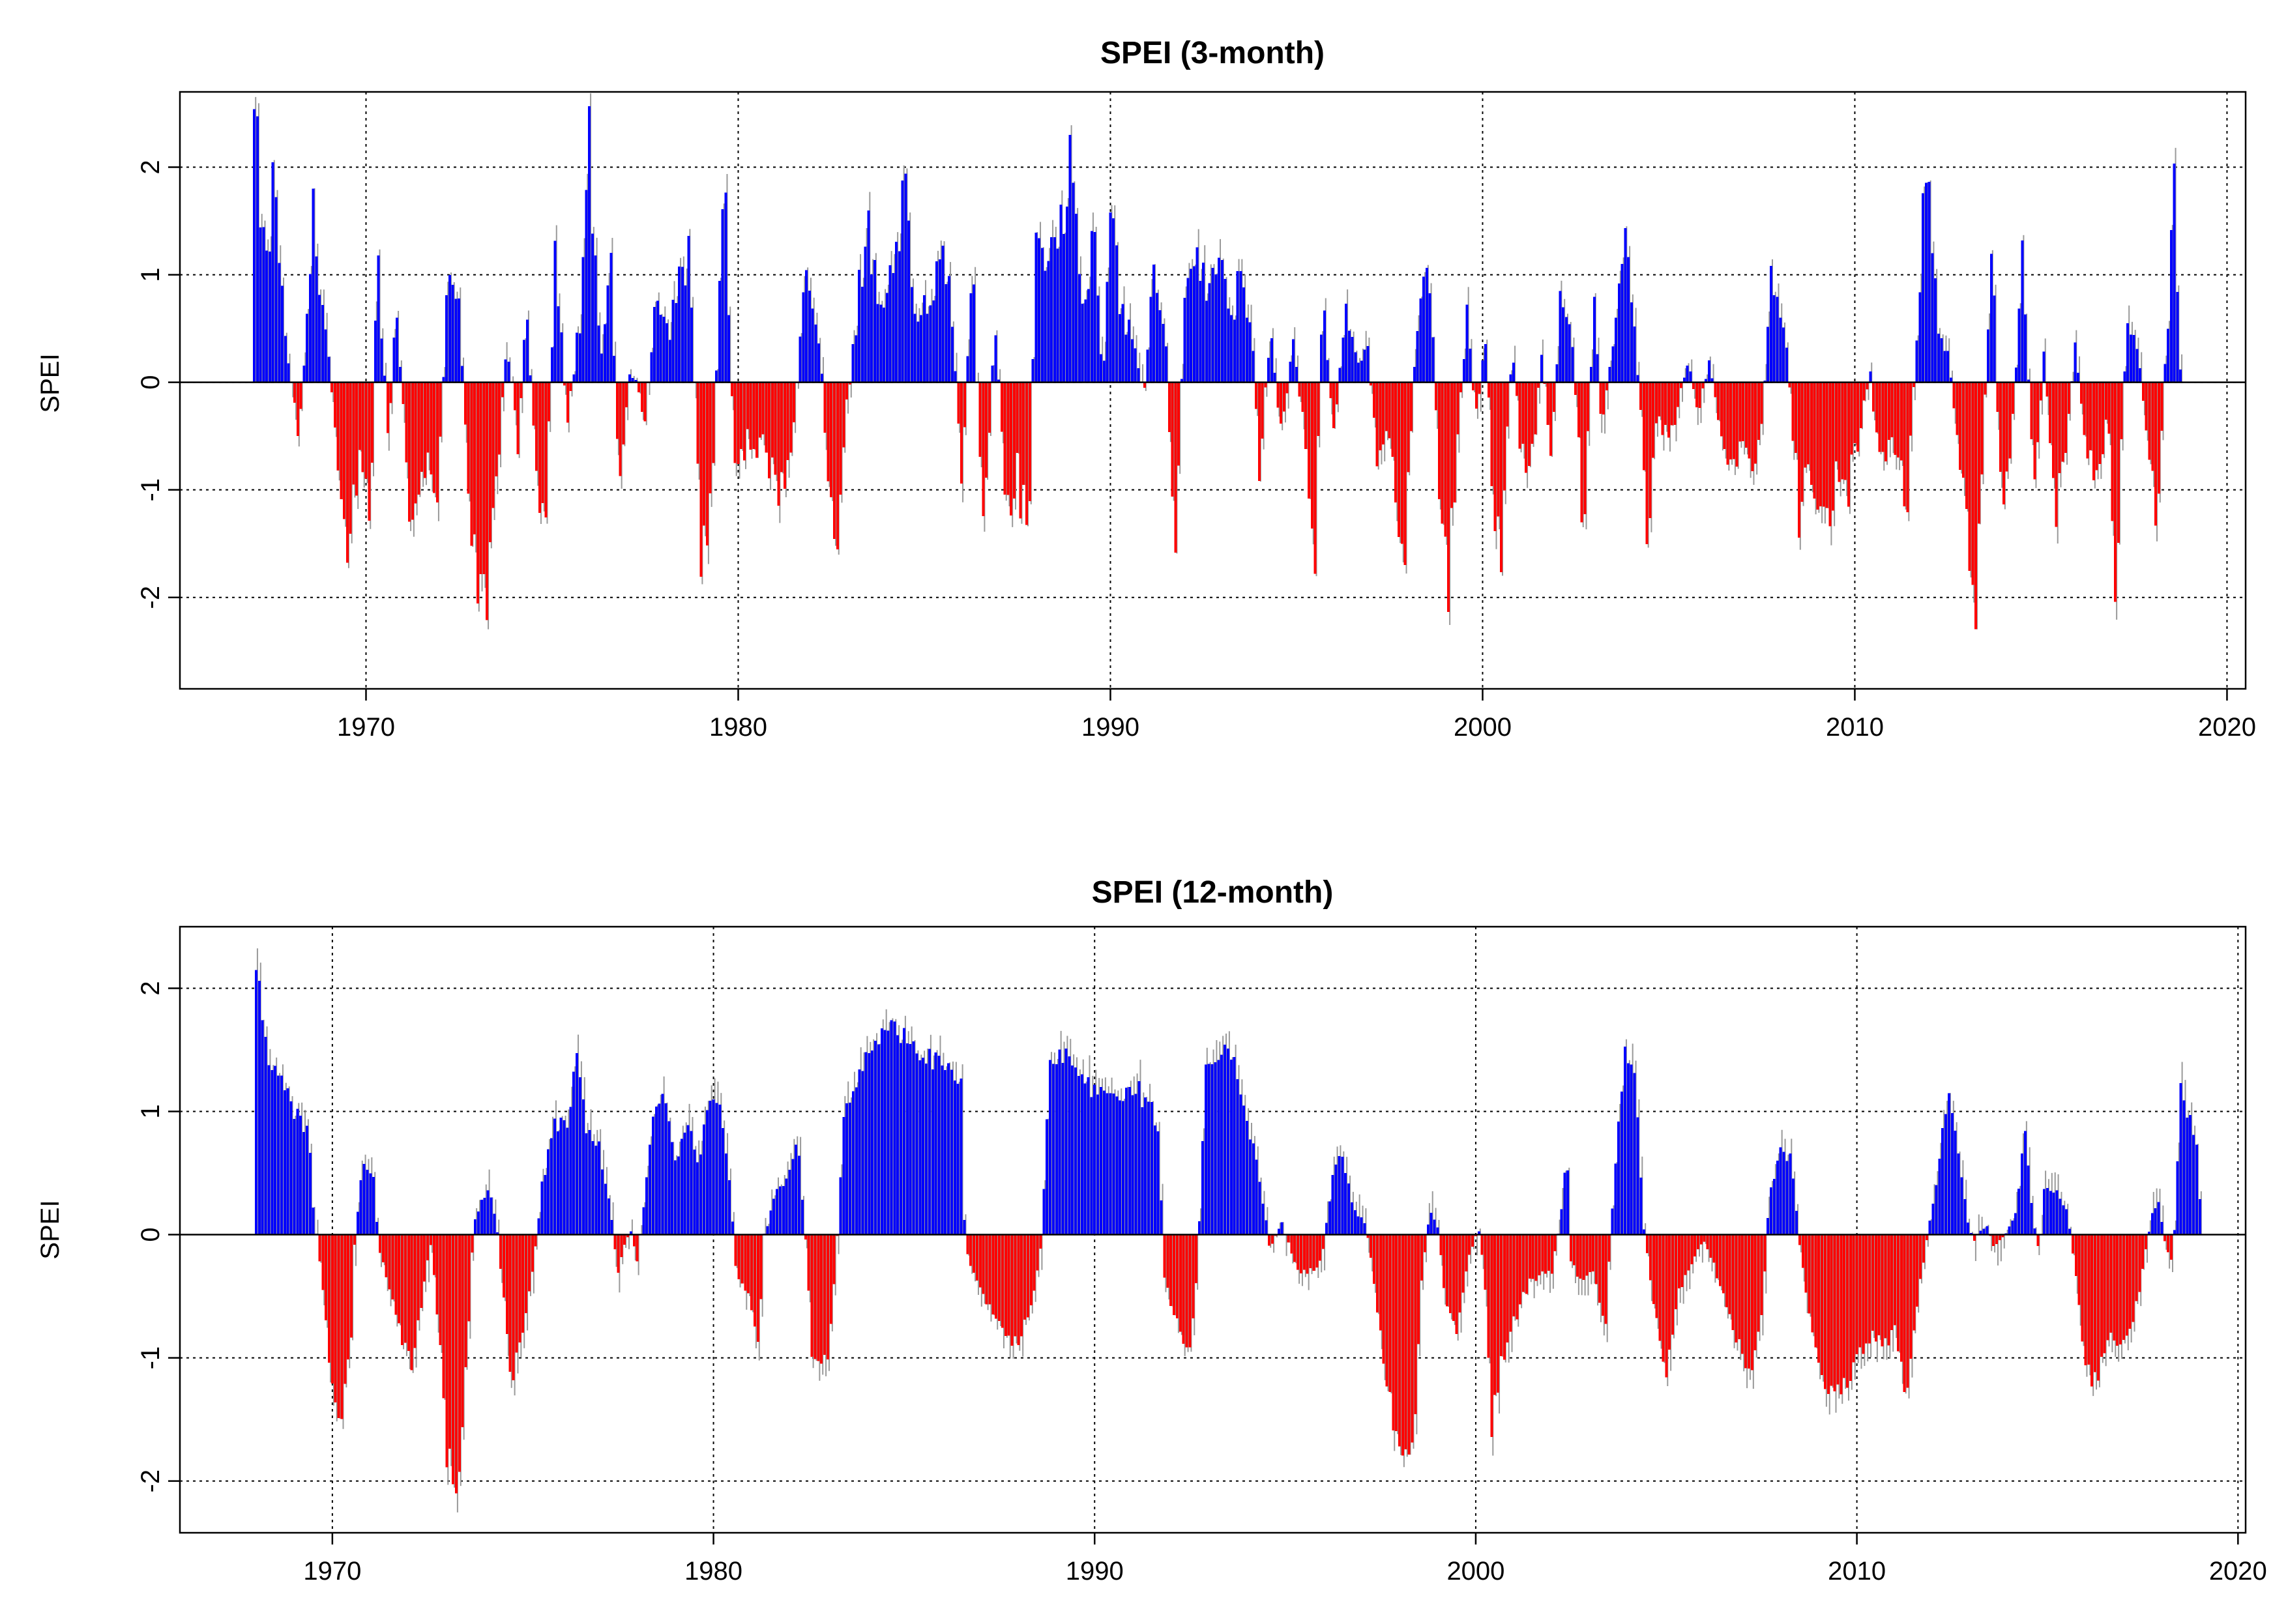 This screenshot has width=2273, height=1624. Describe the element at coordinates (1285, 1560) in the screenshot. I see `spei12-x-axis: 1970 1980 1990 2000 2010 2020` at that location.